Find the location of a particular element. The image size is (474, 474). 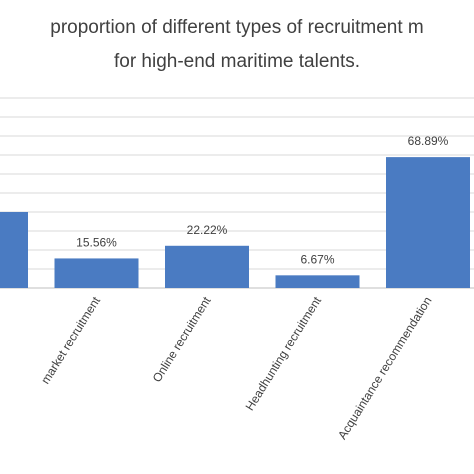

chart-title: for high-end maritime talents. is located at coordinates (237, 61).